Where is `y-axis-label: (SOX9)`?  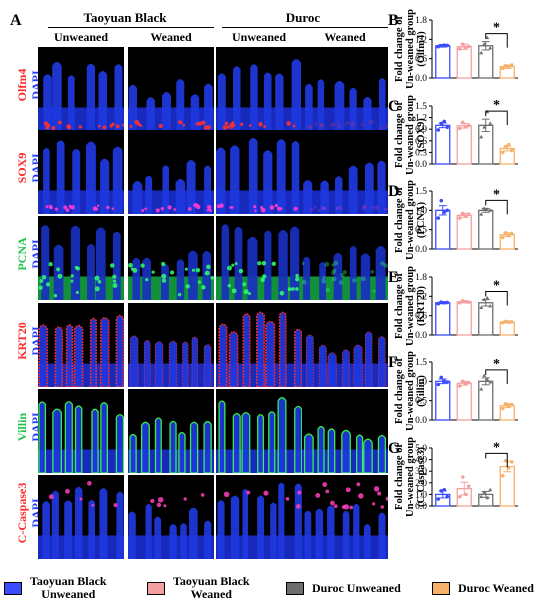 y-axis-label: (SOX9) is located at coordinates (421, 134).